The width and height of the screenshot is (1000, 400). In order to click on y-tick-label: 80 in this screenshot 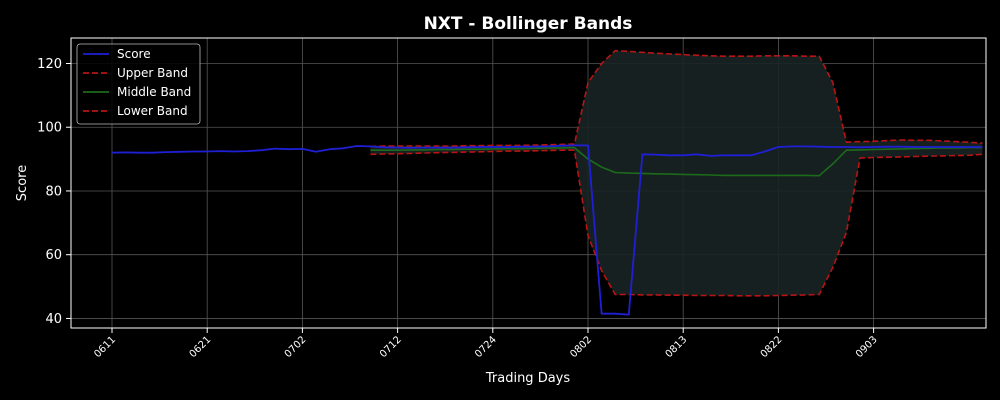, I will do `click(53, 191)`.